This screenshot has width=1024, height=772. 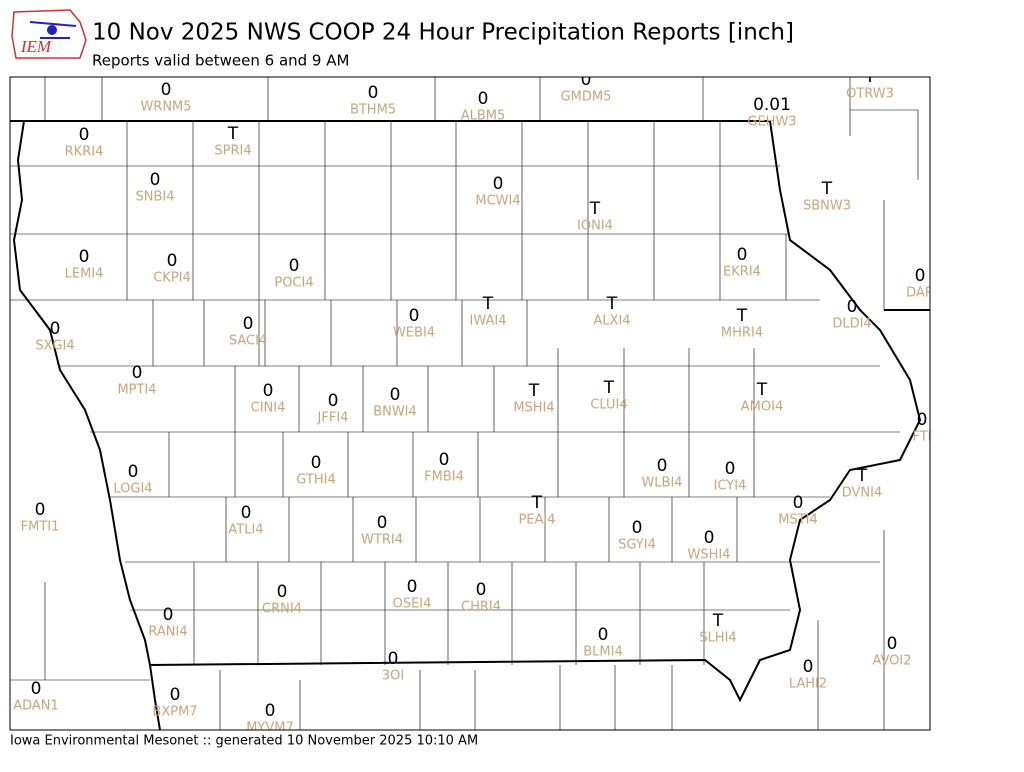 What do you see at coordinates (54, 346) in the screenshot?
I see `station-id: SXGI4` at bounding box center [54, 346].